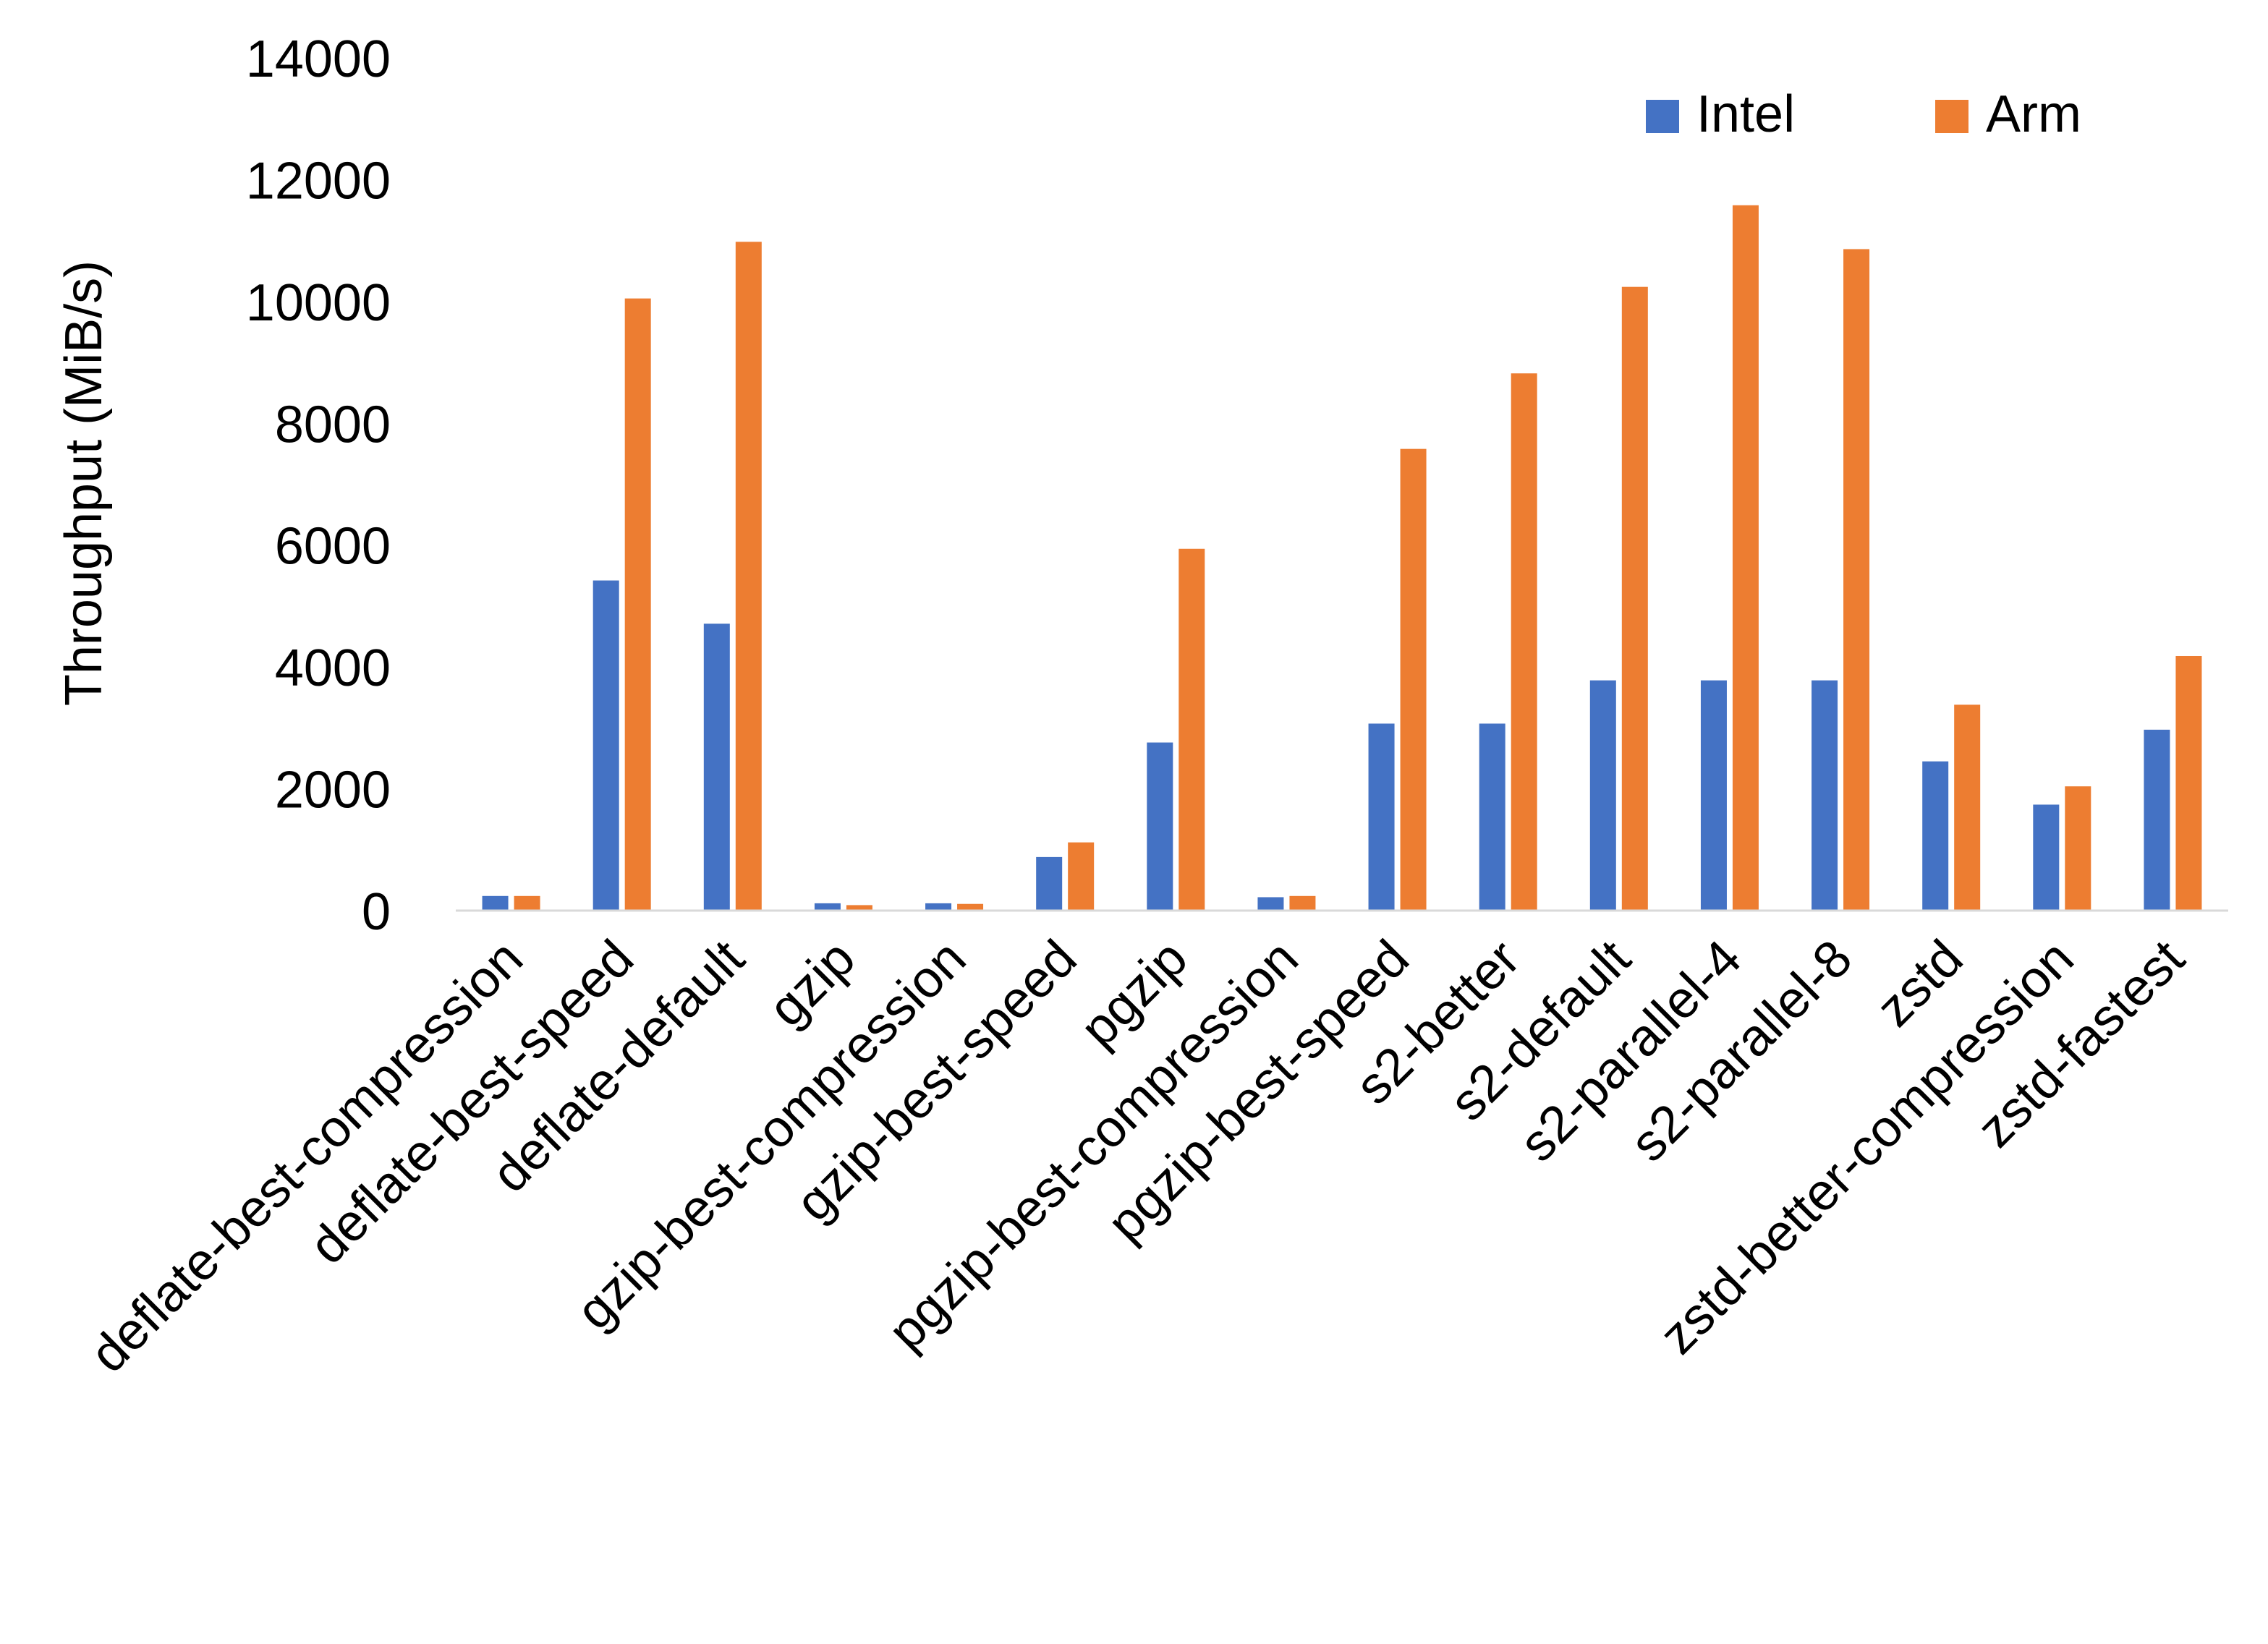 This screenshot has width=2268, height=1644. What do you see at coordinates (318, 181) in the screenshot?
I see `y-tick-label: 12000` at bounding box center [318, 181].